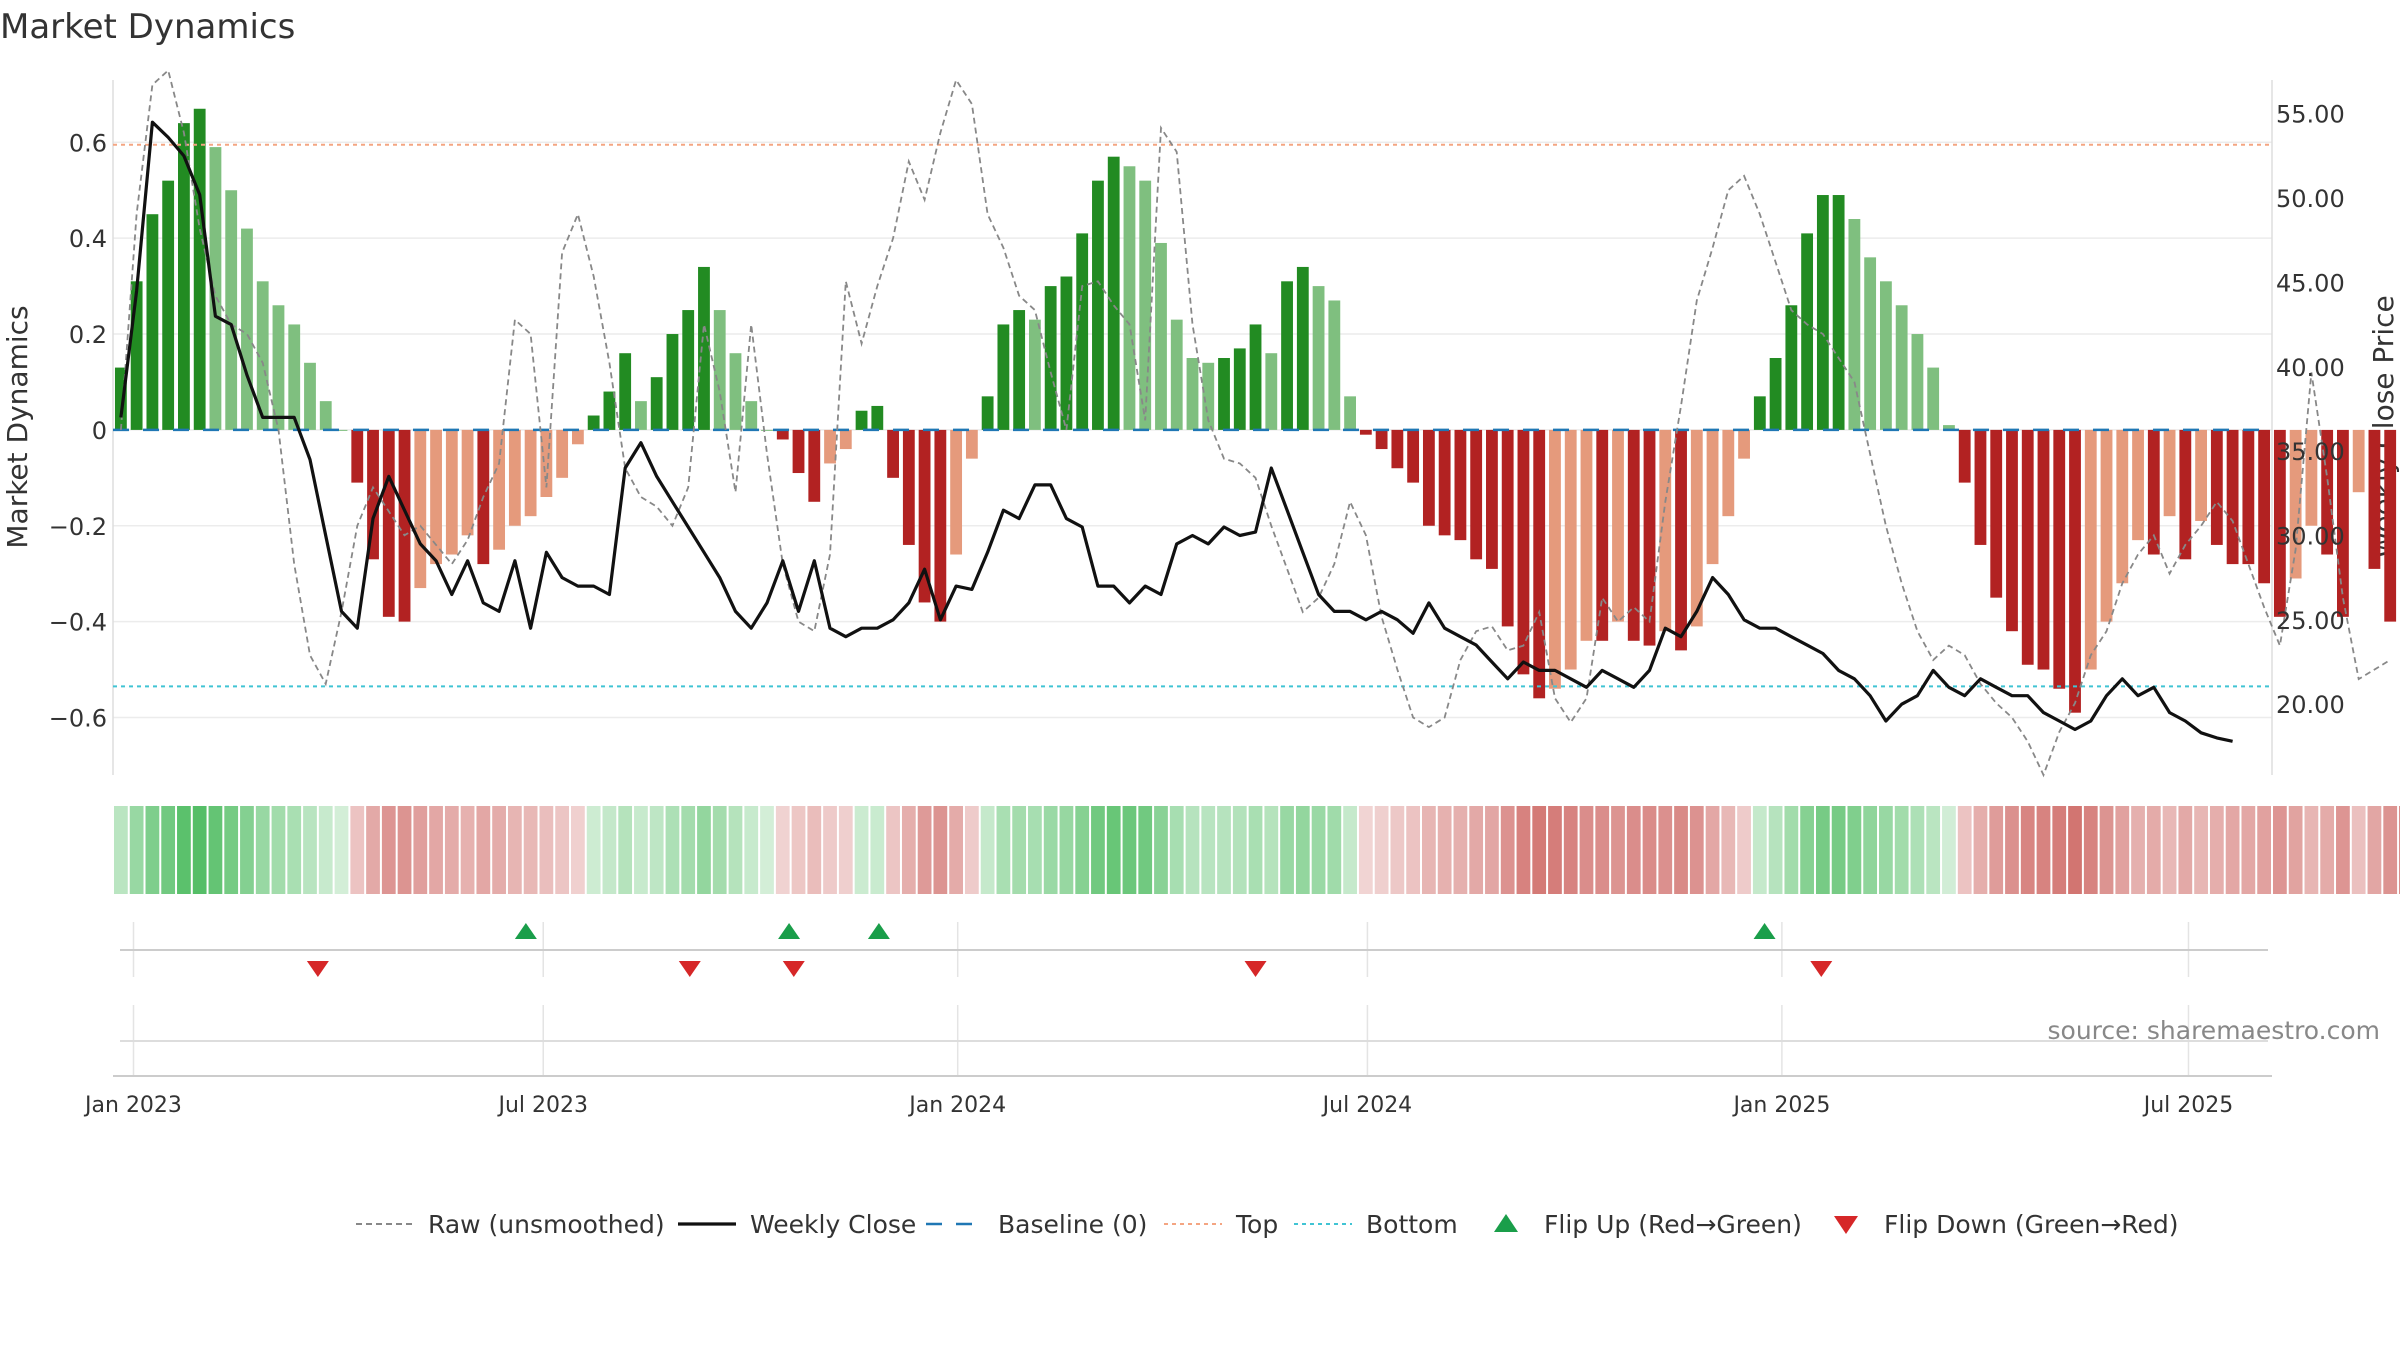 The width and height of the screenshot is (2400, 1354). I want to click on legend-label: Bottom, so click(1412, 1224).